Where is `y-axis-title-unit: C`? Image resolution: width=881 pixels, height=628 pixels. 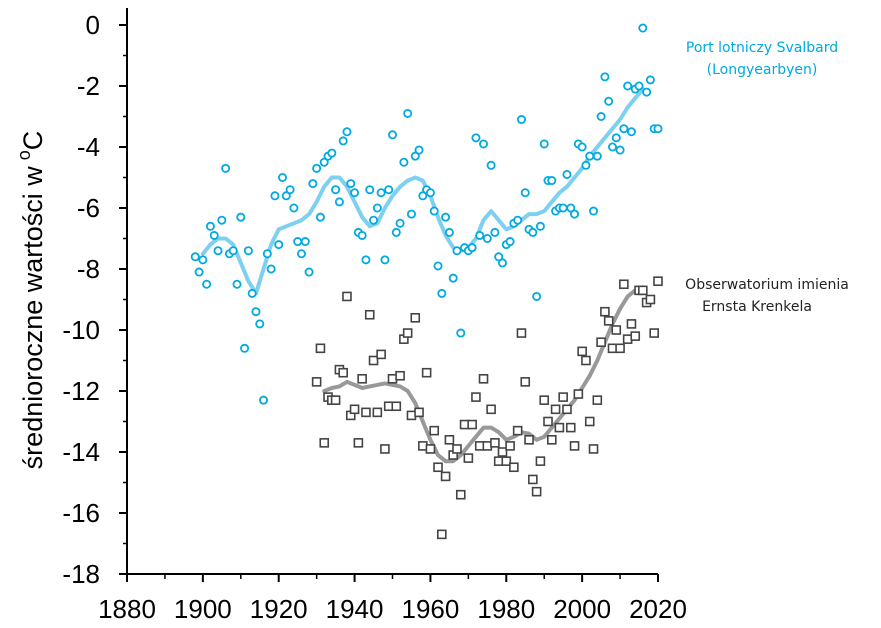
y-axis-title-unit: C is located at coordinates (33, 141).